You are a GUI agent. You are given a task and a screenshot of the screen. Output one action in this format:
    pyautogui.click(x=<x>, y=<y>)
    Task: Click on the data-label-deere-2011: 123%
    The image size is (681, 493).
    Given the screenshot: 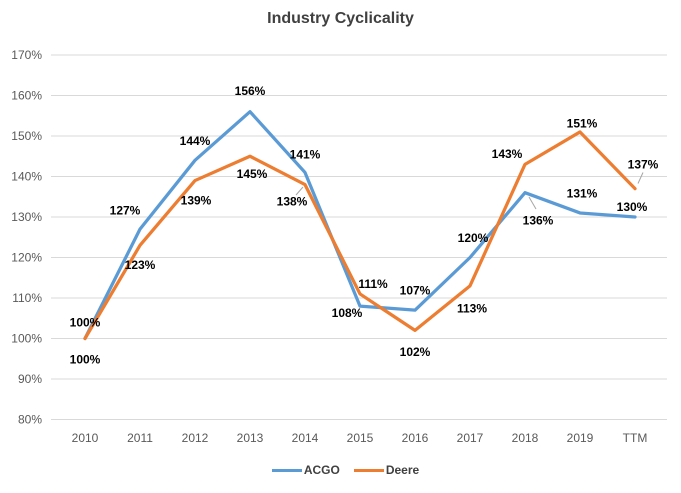 What is the action you would take?
    pyautogui.click(x=140, y=265)
    